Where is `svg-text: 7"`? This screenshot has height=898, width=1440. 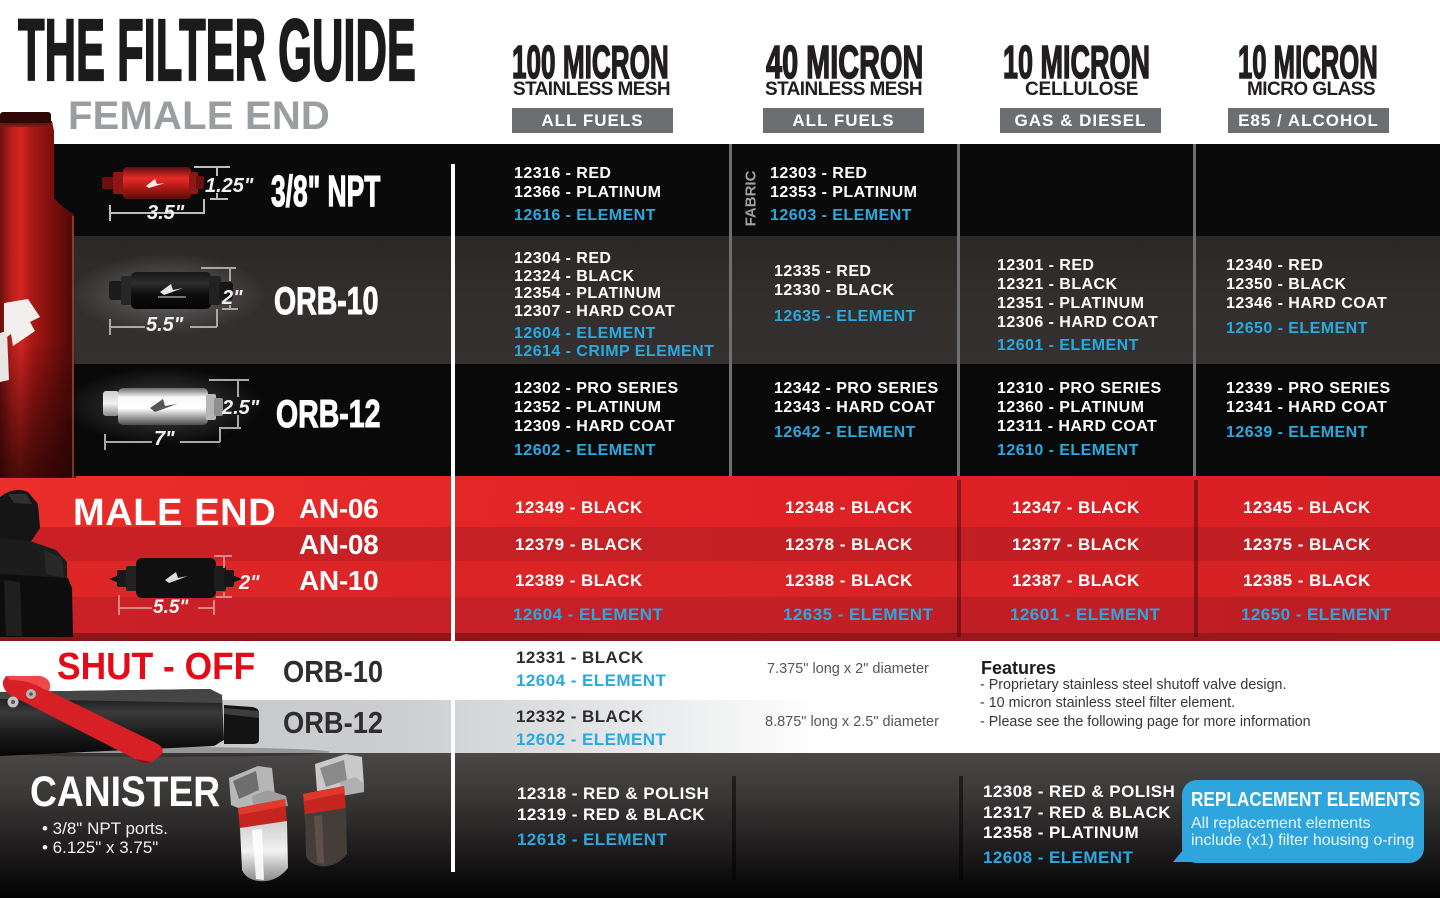
svg-text: 7" is located at coordinates (164, 439).